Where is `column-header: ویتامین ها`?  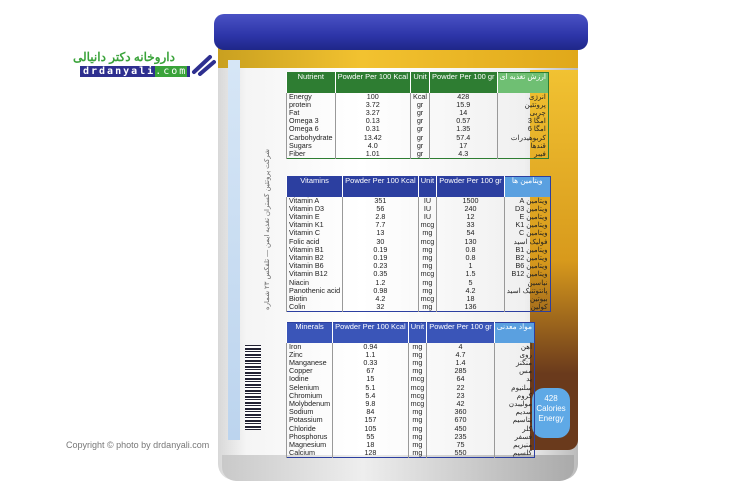
column-header: ویتامین ها is located at coordinates (527, 186).